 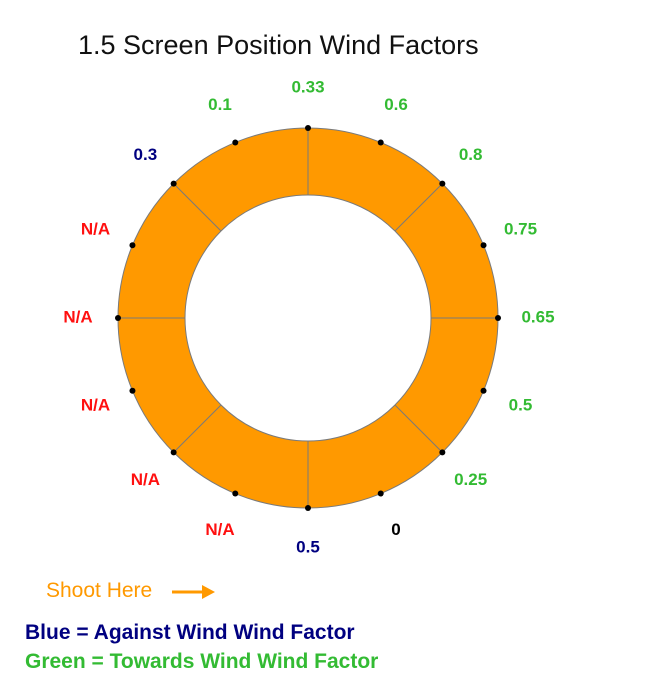 What do you see at coordinates (190, 632) in the screenshot?
I see `legend-blue: Blue = Against Wind Wind Factor` at bounding box center [190, 632].